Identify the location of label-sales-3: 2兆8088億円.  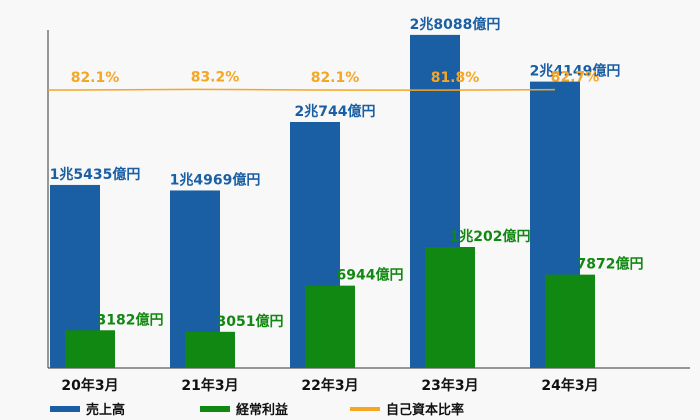
(455, 24).